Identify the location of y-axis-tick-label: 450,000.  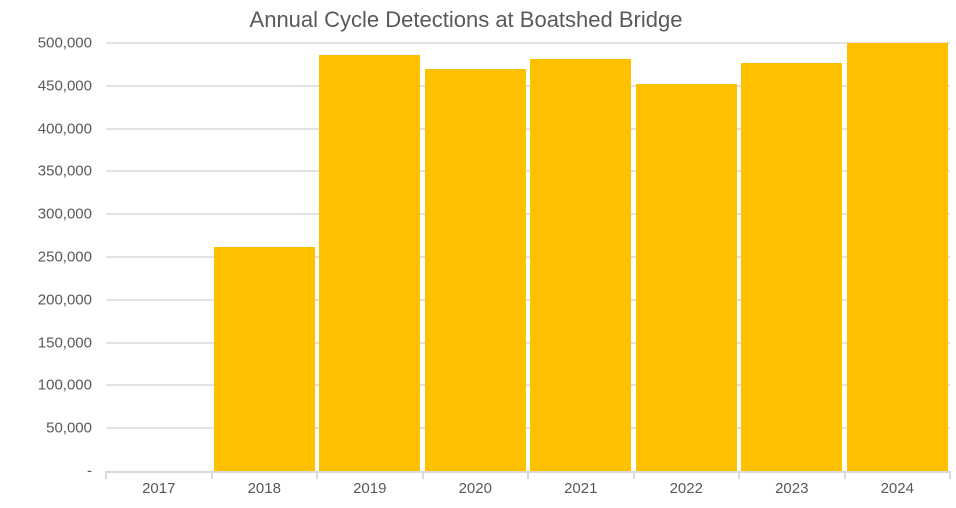
(64, 86).